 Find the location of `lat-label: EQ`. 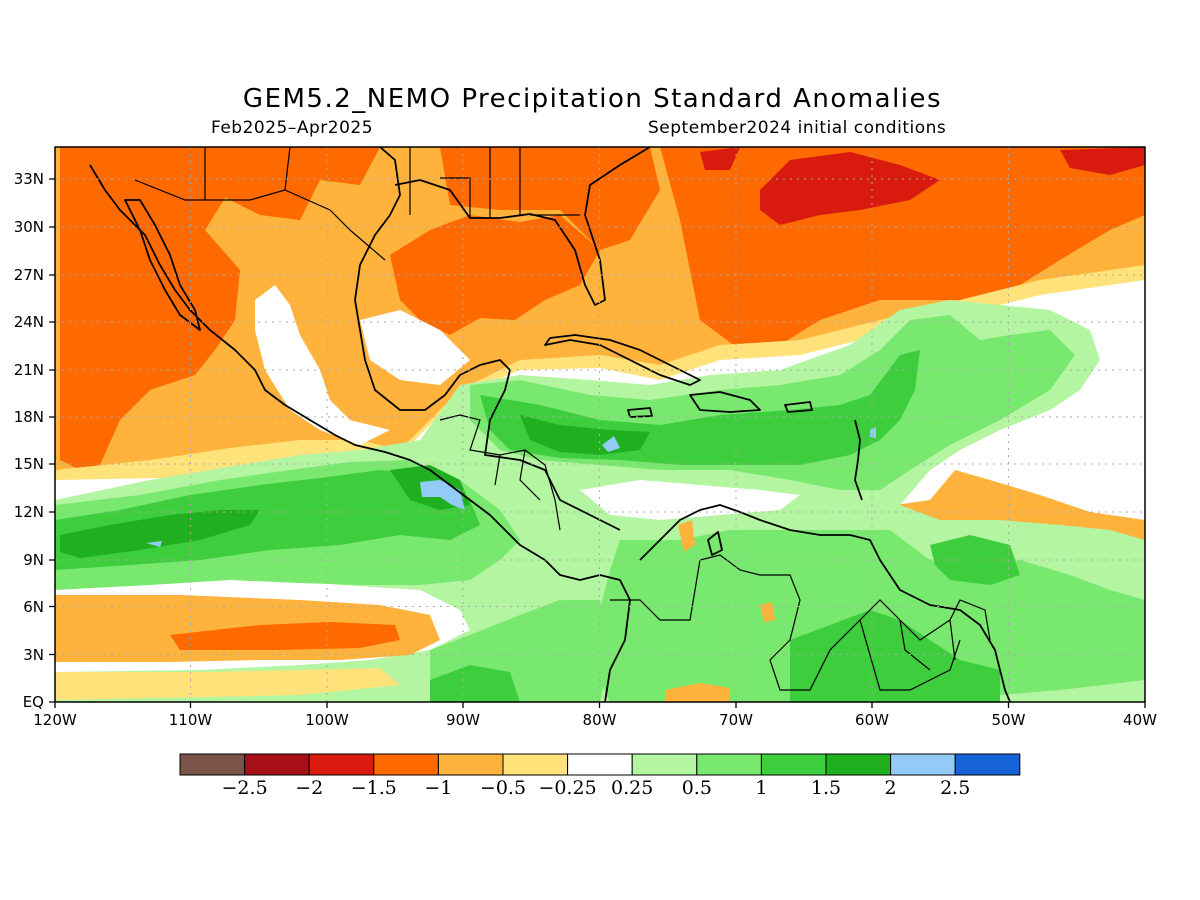

lat-label: EQ is located at coordinates (33, 702).